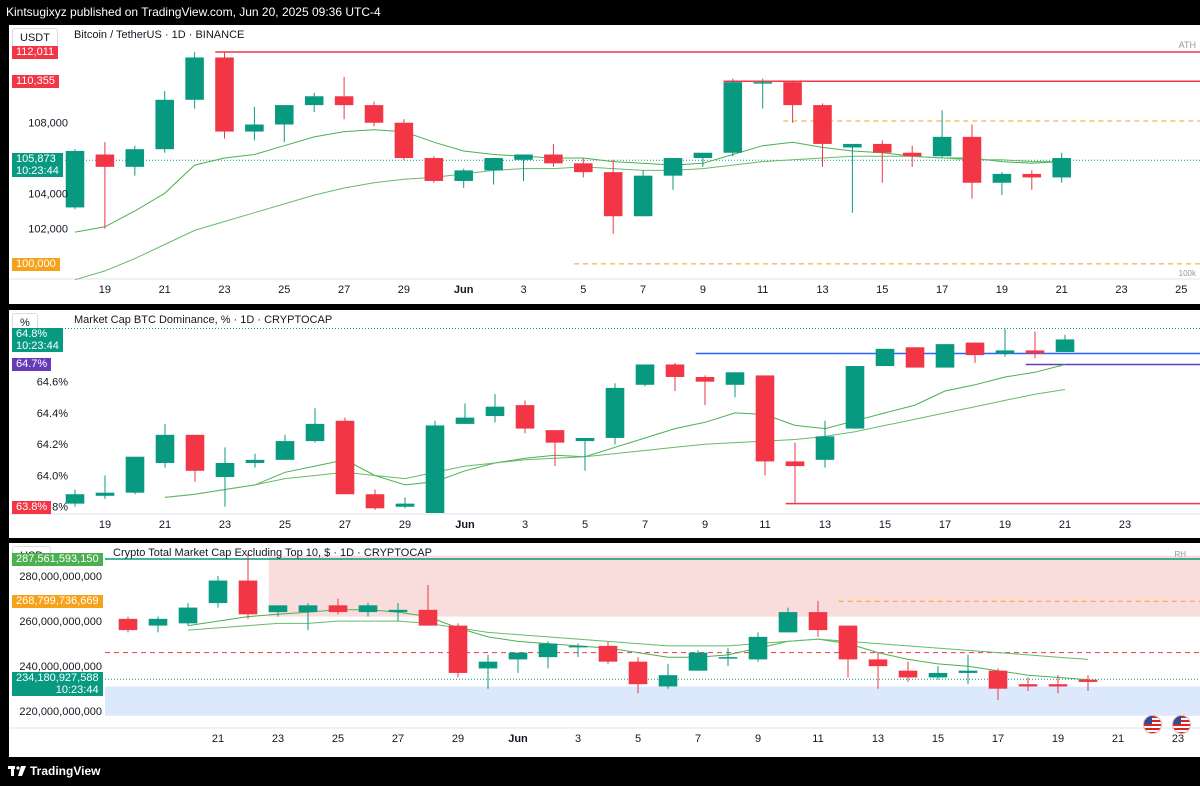  Describe the element at coordinates (52, 414) in the screenshot. I see `y-tick-label: 64.4%` at that location.